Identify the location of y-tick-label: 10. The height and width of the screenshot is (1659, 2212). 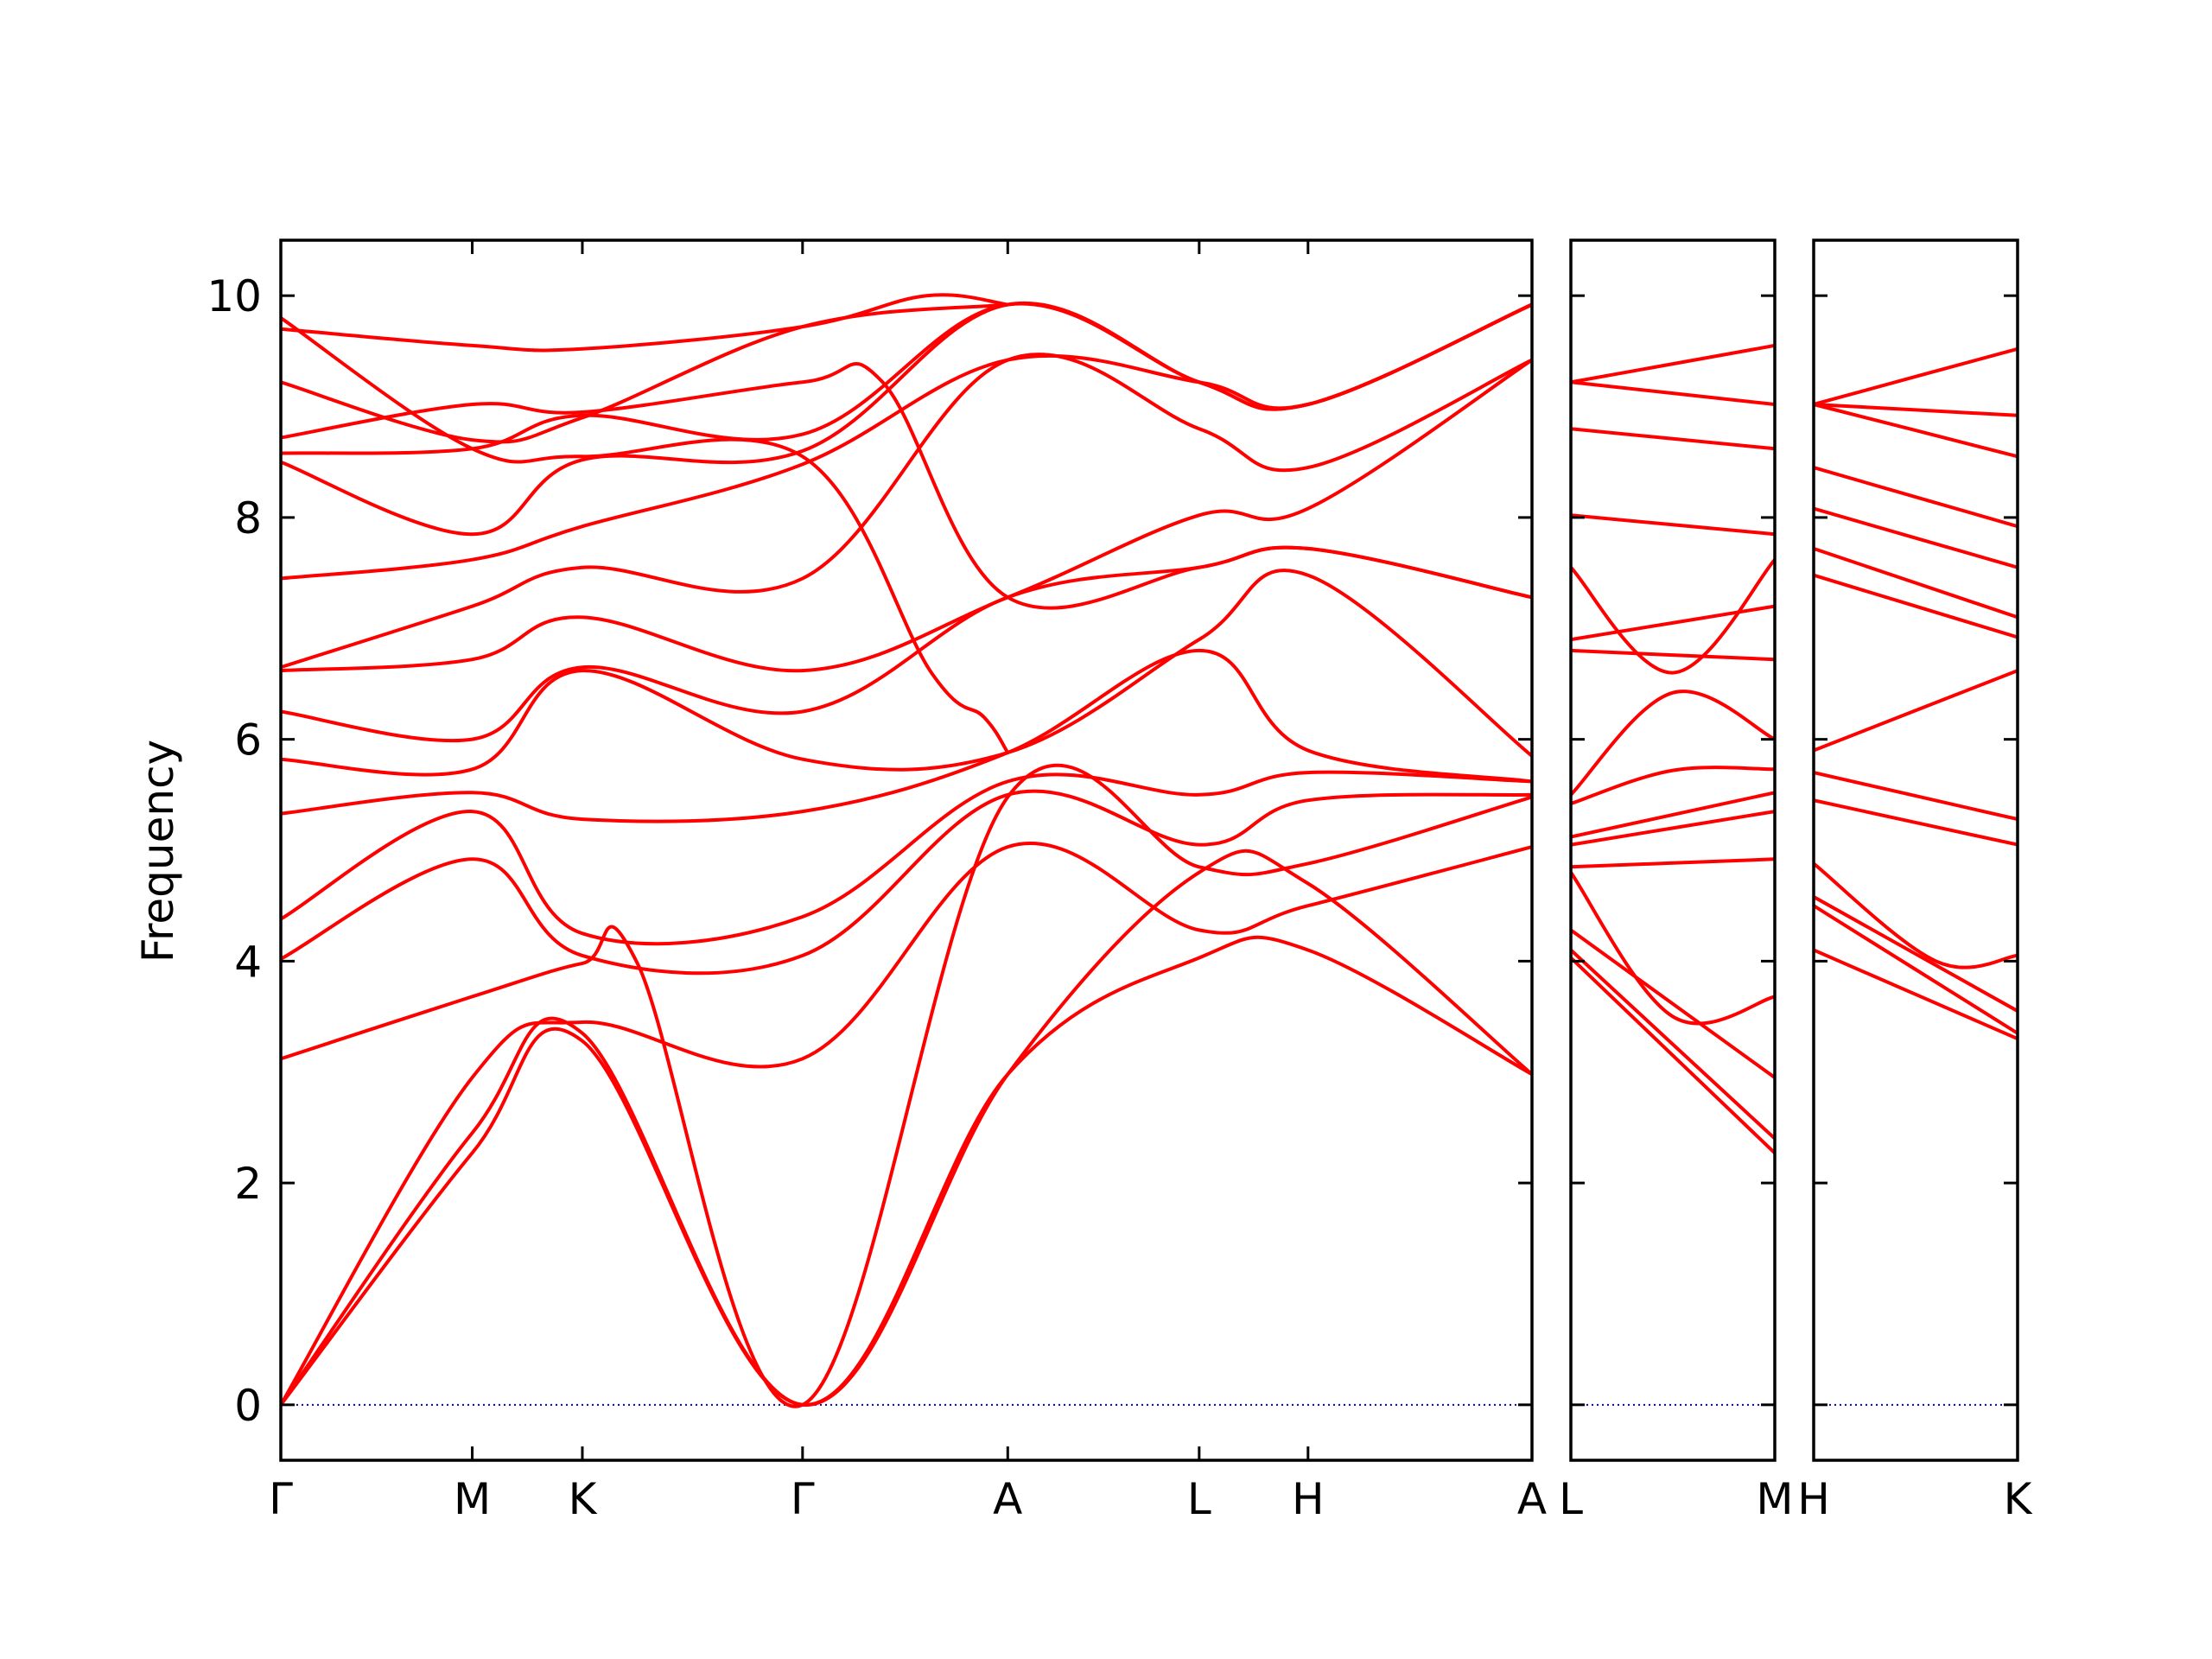
(234, 296).